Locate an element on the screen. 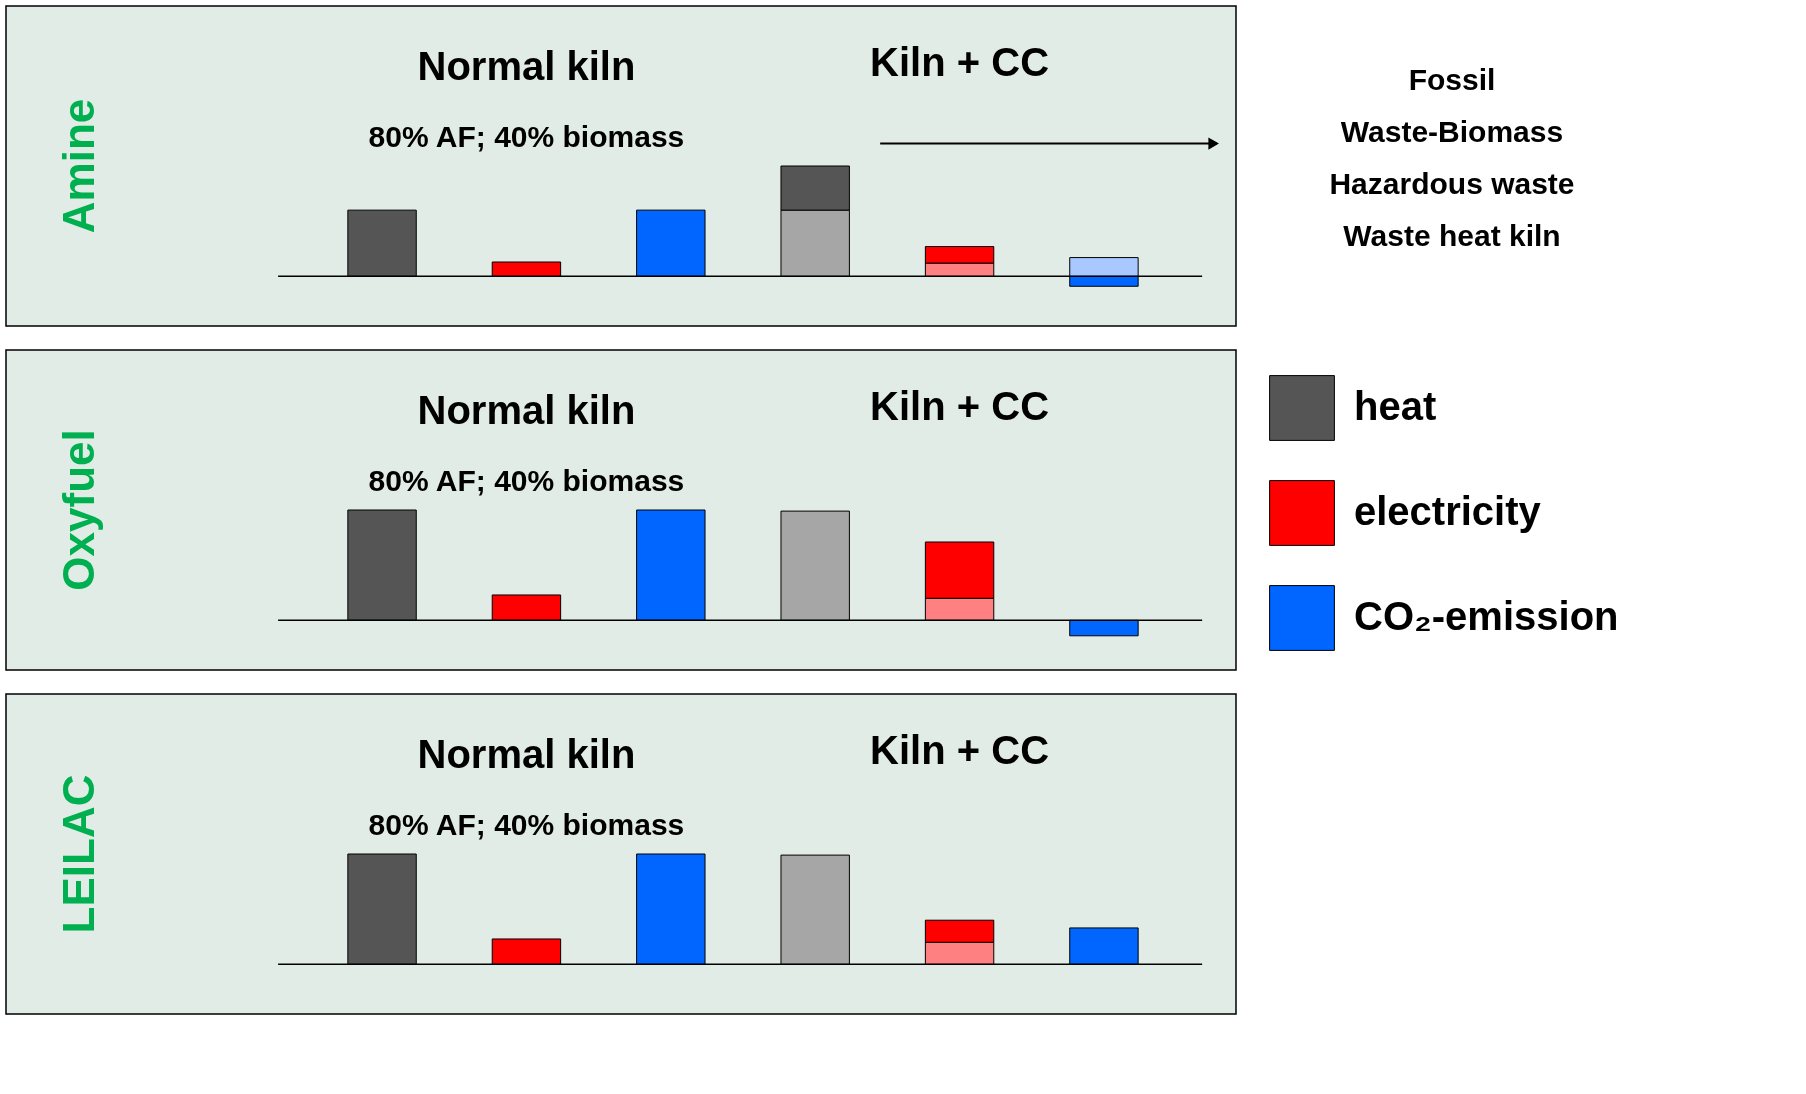 The image size is (1806, 1094). chart-title: Amine is located at coordinates (78, 166).